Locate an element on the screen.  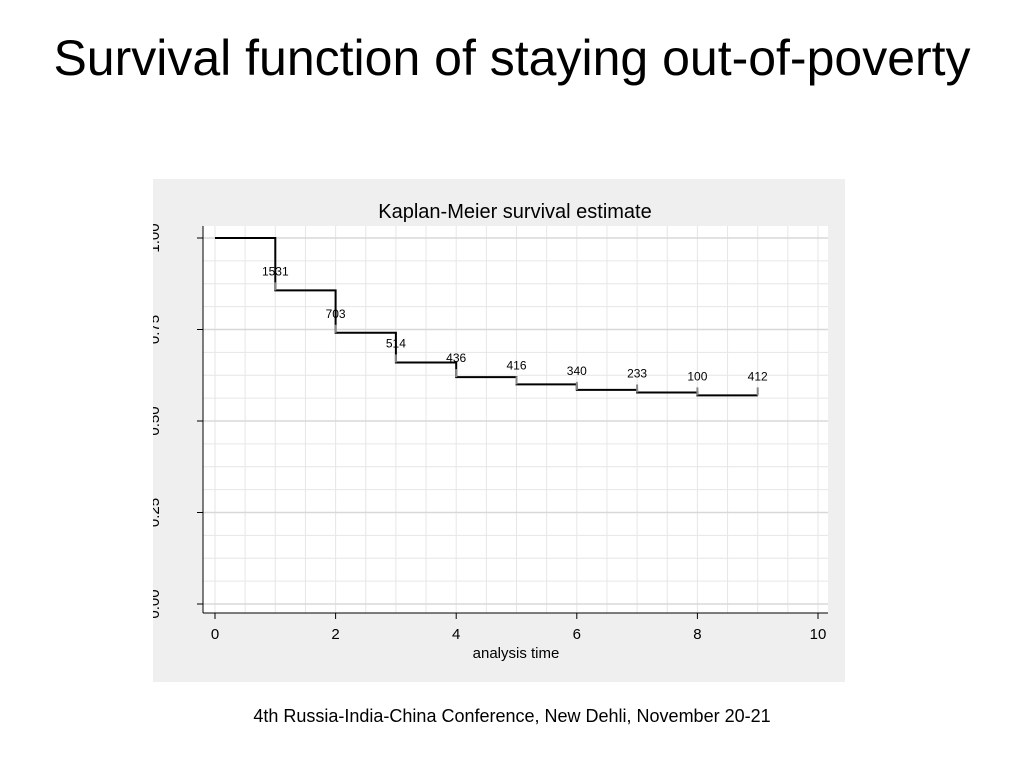
at-risk-label: 412 is located at coordinates (758, 376).